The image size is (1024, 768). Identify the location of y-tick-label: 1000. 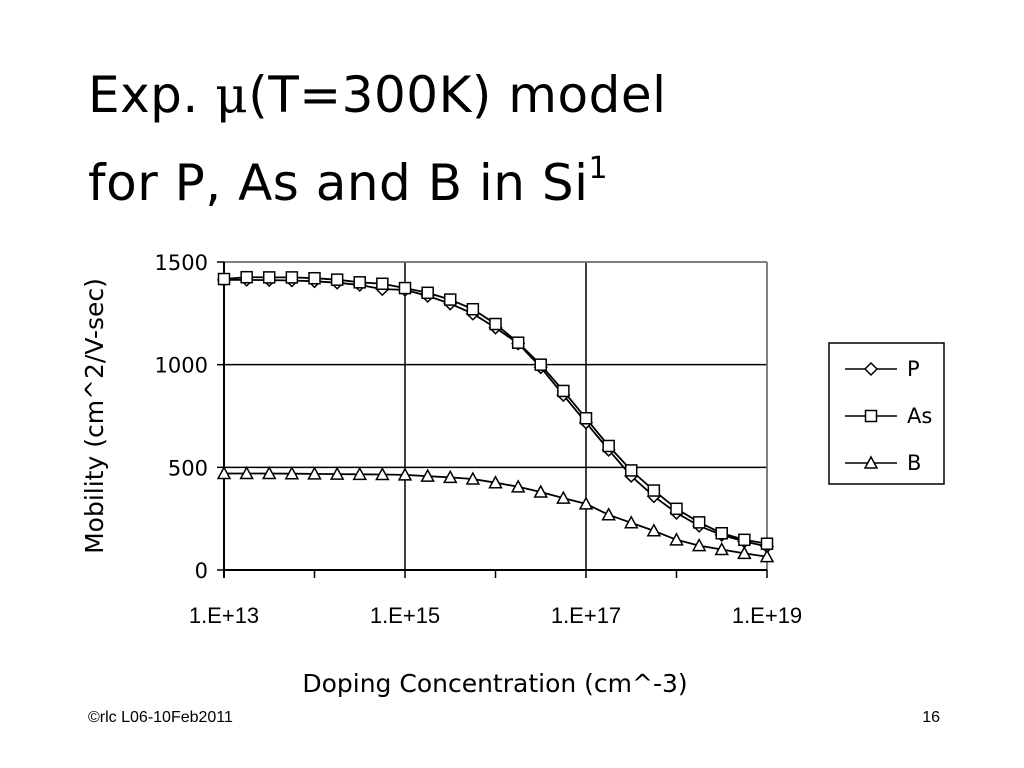
(181, 366).